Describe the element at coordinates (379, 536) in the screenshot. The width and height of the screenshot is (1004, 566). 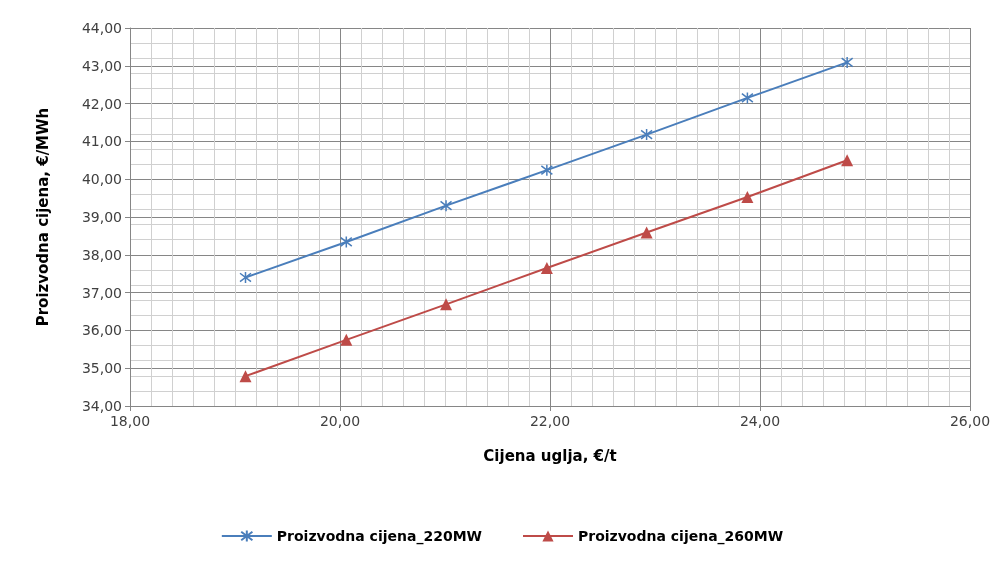
I see `legend-label: Proizvodna cijena_220MW` at that location.